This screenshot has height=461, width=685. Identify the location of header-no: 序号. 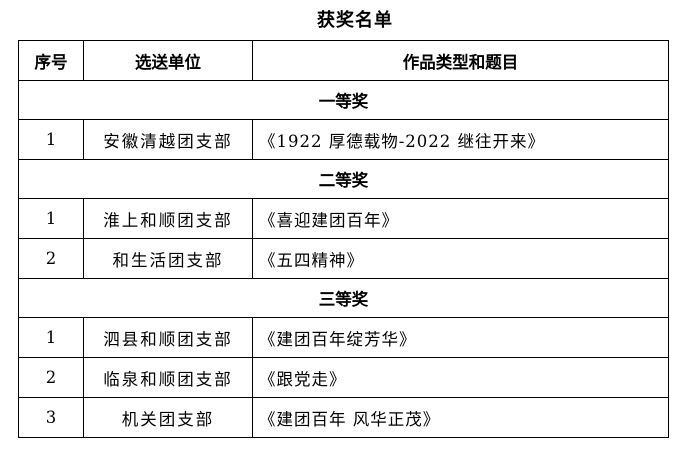
(51, 60).